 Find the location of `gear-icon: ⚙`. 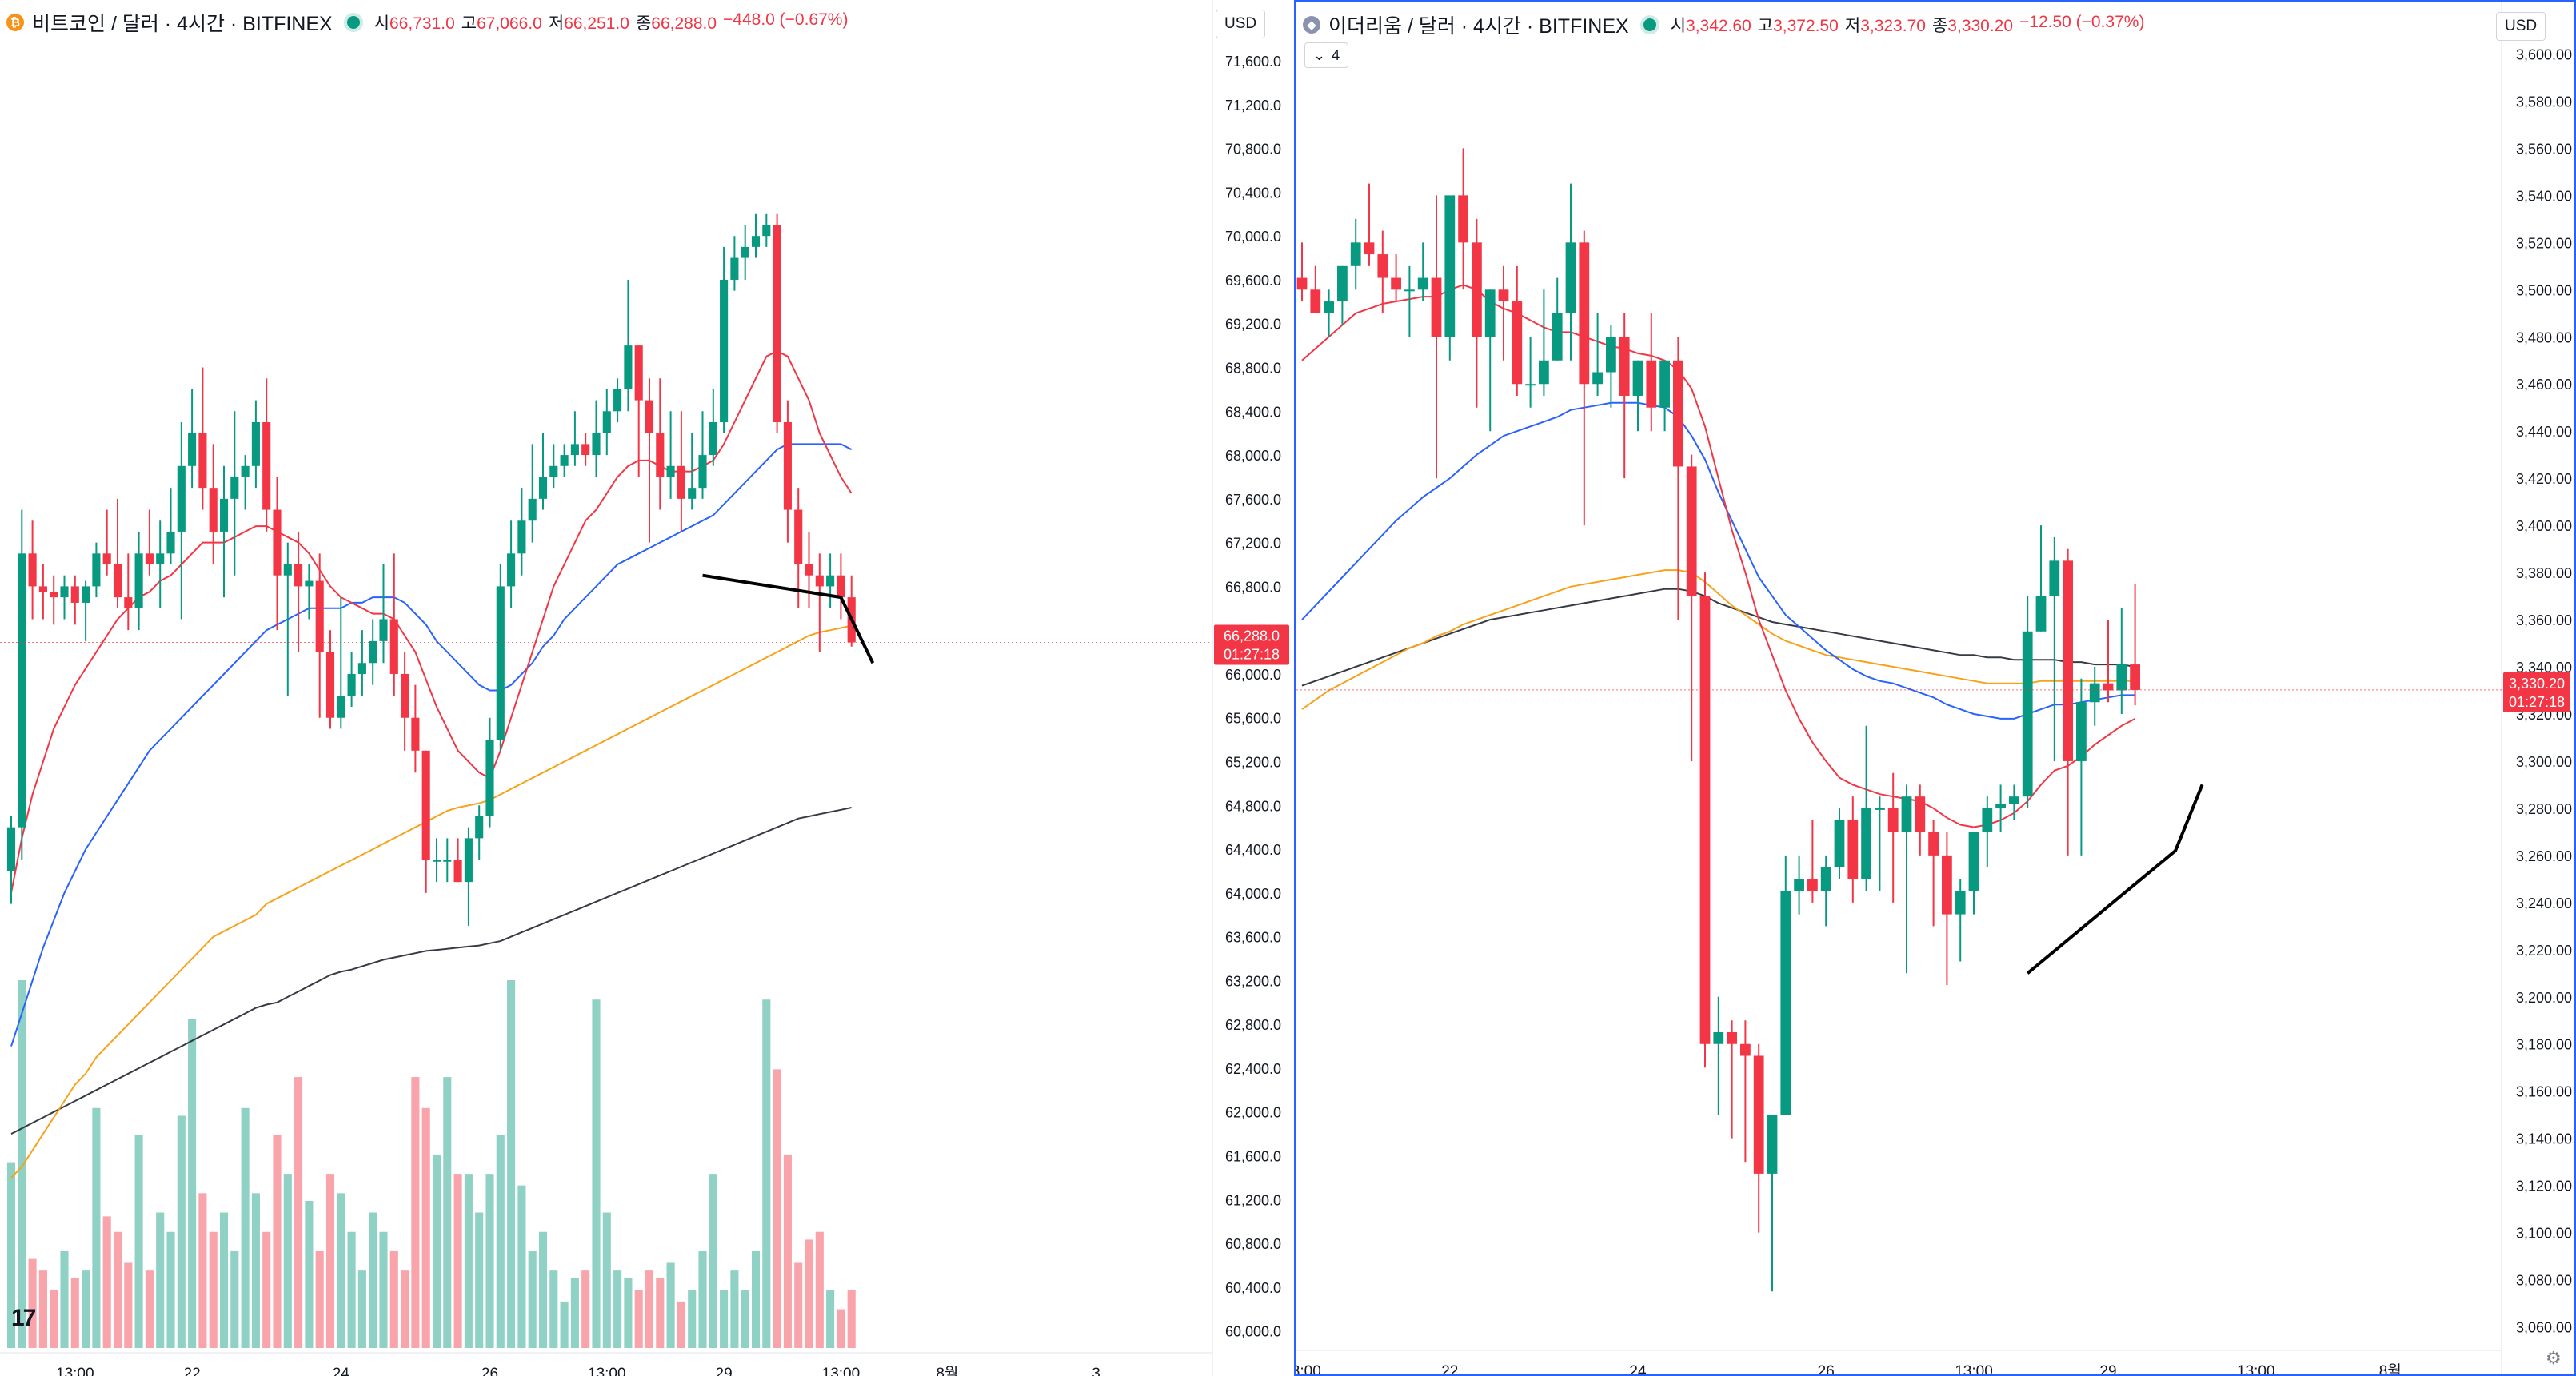

gear-icon: ⚙ is located at coordinates (2554, 1358).